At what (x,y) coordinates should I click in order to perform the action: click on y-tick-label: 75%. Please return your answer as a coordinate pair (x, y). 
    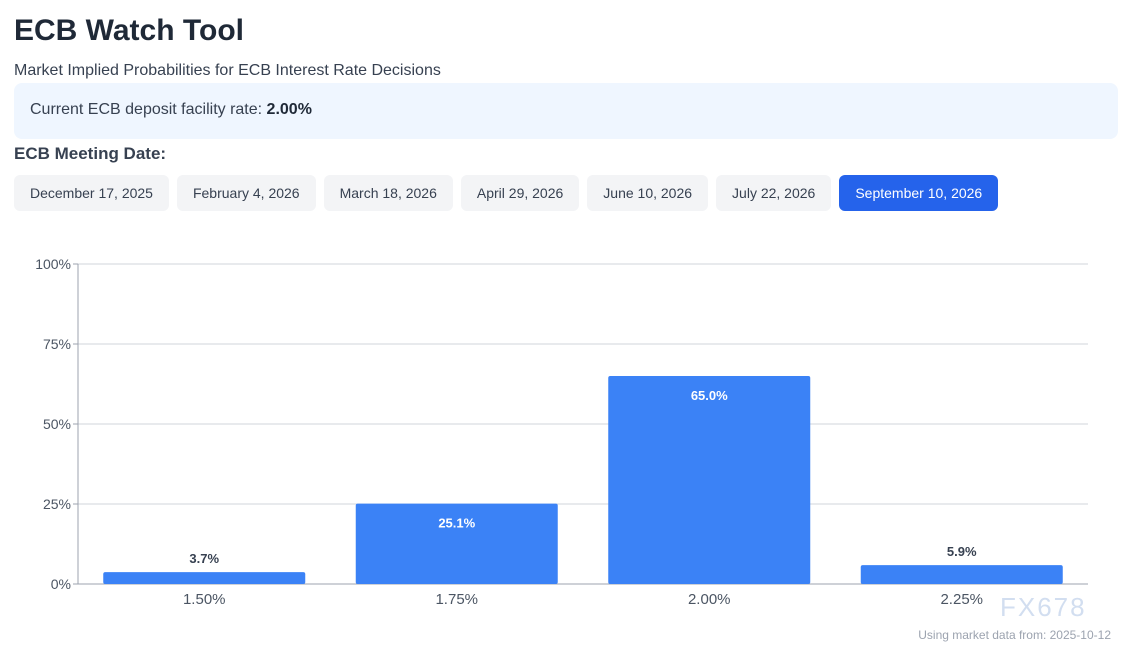
    Looking at the image, I should click on (57, 344).